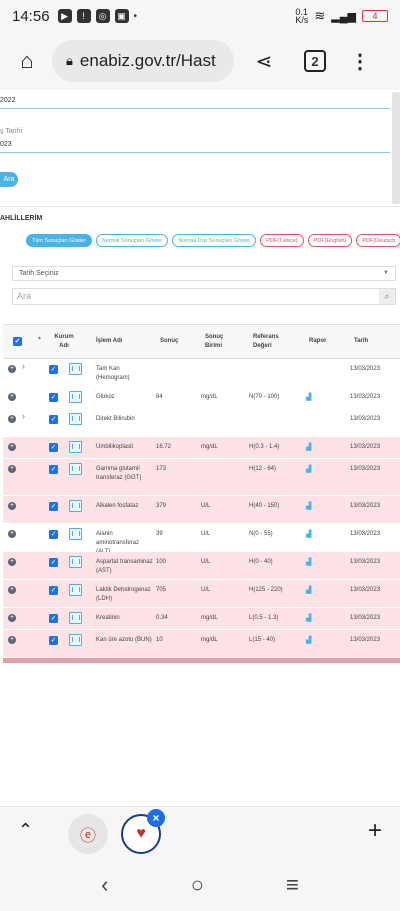 This screenshot has width=400, height=911. I want to click on date-select: Tarih Seçiniz ▼, so click(204, 273).